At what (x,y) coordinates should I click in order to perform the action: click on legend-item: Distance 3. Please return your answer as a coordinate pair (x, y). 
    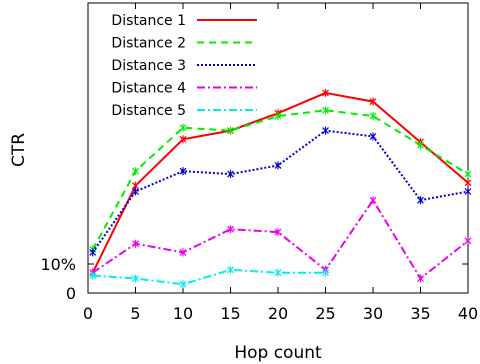
    Looking at the image, I should click on (184, 66).